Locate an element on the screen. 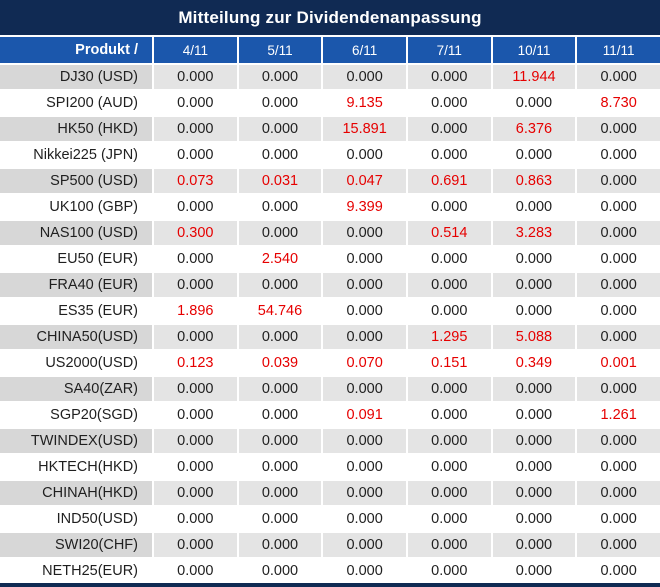  product-cell: EU50 (EUR) is located at coordinates (76, 258).